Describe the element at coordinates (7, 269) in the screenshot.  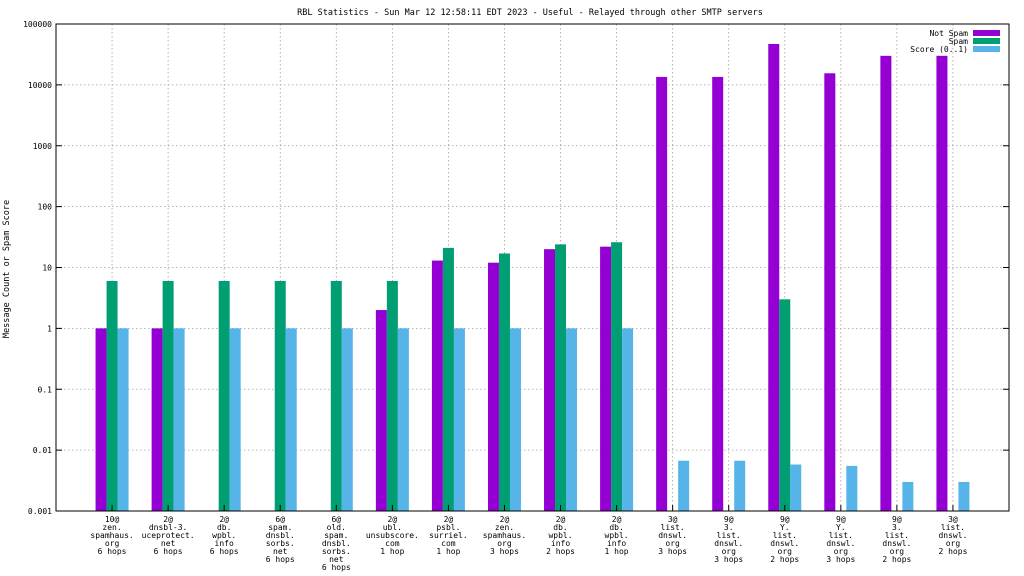
I see `y-axis-label: Message Count or Spam Score` at that location.